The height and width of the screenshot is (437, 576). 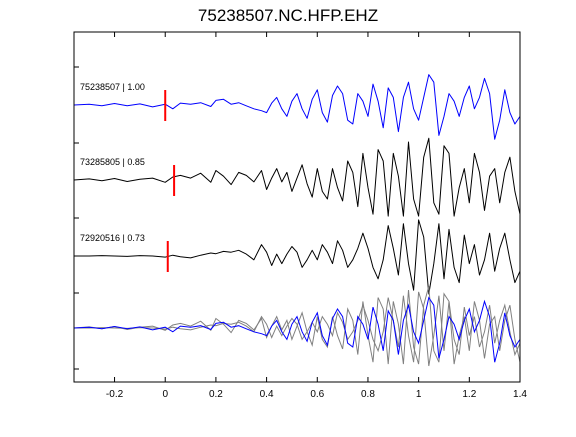 I want to click on x-tick-label-8: 1.2, so click(x=469, y=394).